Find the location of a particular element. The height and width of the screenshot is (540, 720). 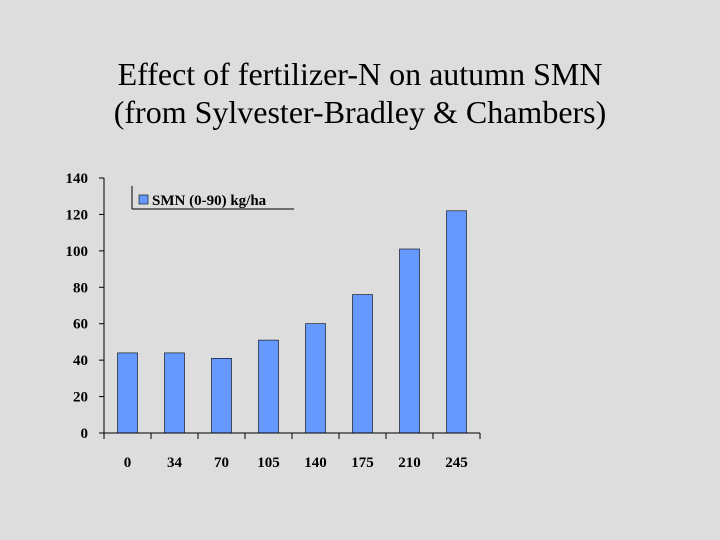

x-tick-label-0: 0 is located at coordinates (128, 463).